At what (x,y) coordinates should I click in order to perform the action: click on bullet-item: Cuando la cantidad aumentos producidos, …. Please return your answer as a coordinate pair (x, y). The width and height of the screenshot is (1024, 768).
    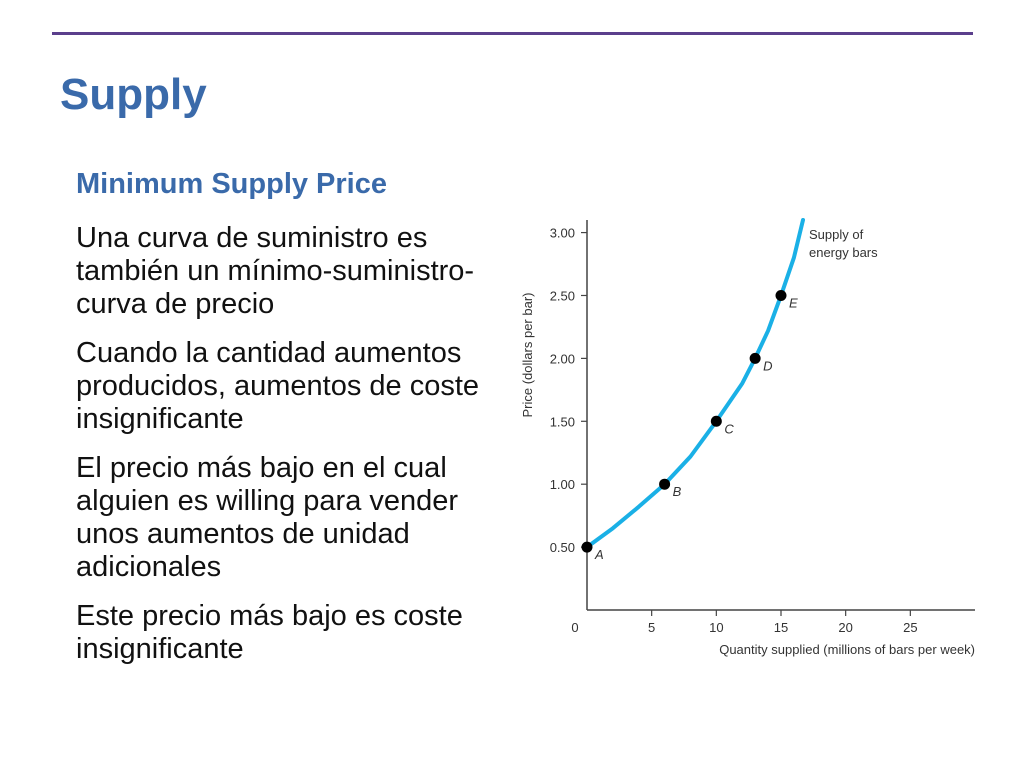
    Looking at the image, I should click on (278, 386).